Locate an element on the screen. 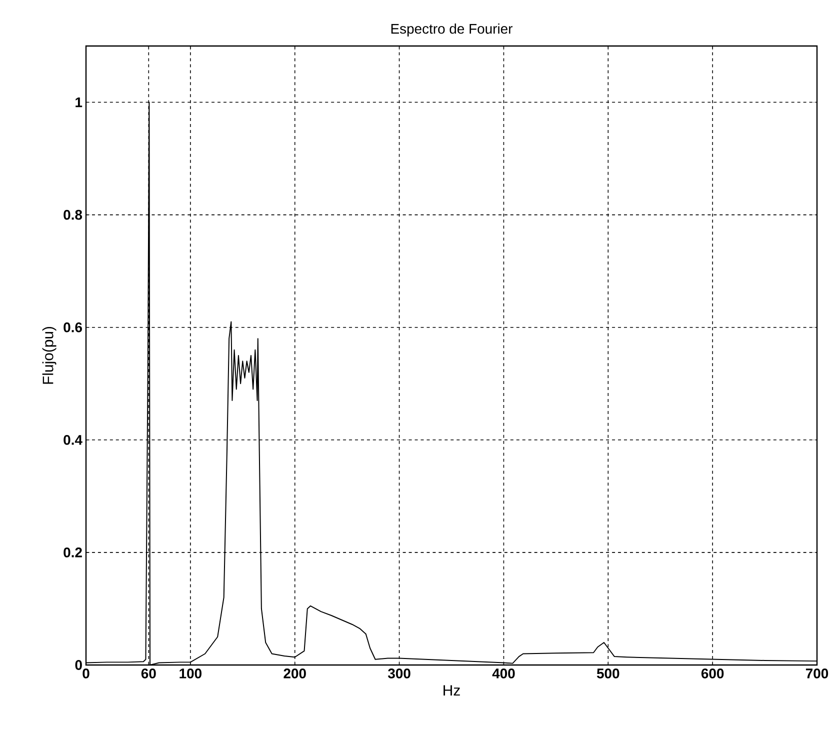 Image resolution: width=839 pixels, height=736 pixels. y-axis-title: Flujo(pu) is located at coordinates (49, 355).